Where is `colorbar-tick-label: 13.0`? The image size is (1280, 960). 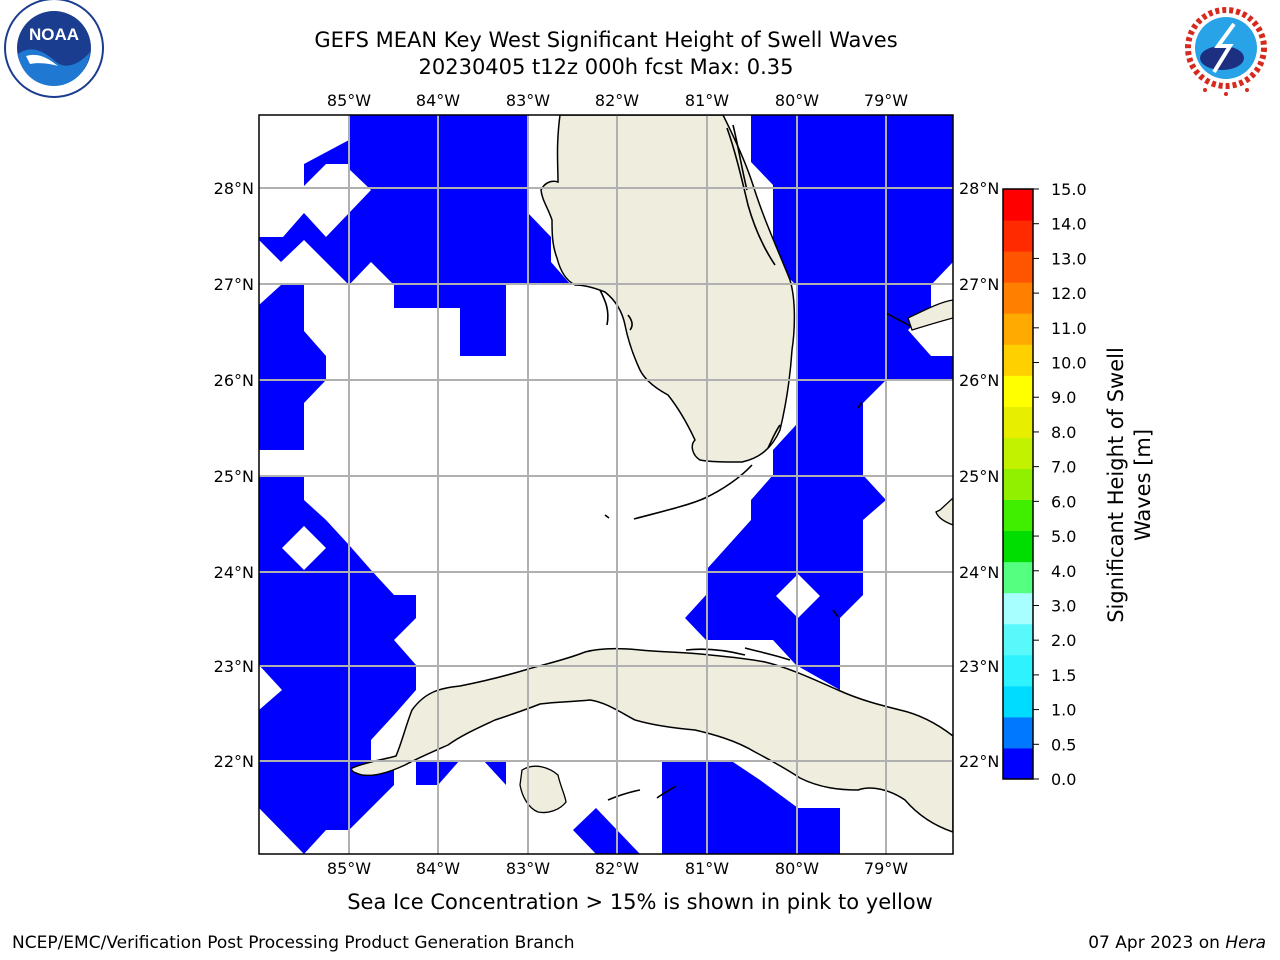
colorbar-tick-label: 13.0 is located at coordinates (1069, 258).